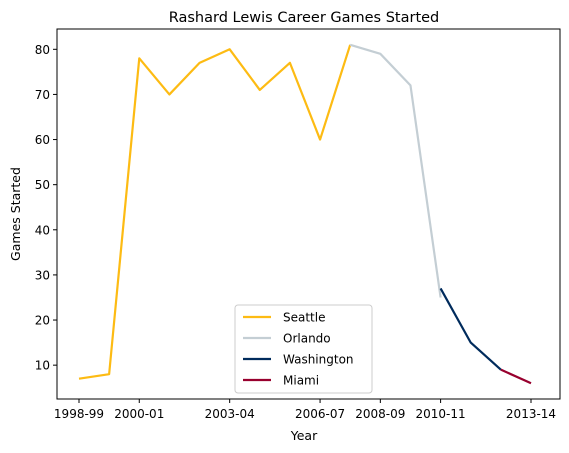 The height and width of the screenshot is (453, 569). What do you see at coordinates (42, 275) in the screenshot?
I see `y-tick-label: 30` at bounding box center [42, 275].